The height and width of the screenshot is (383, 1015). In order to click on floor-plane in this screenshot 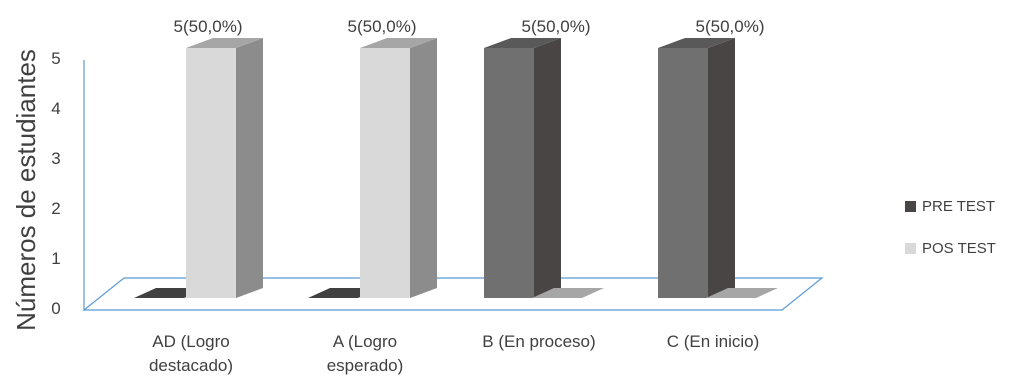, I will do `click(453, 294)`.